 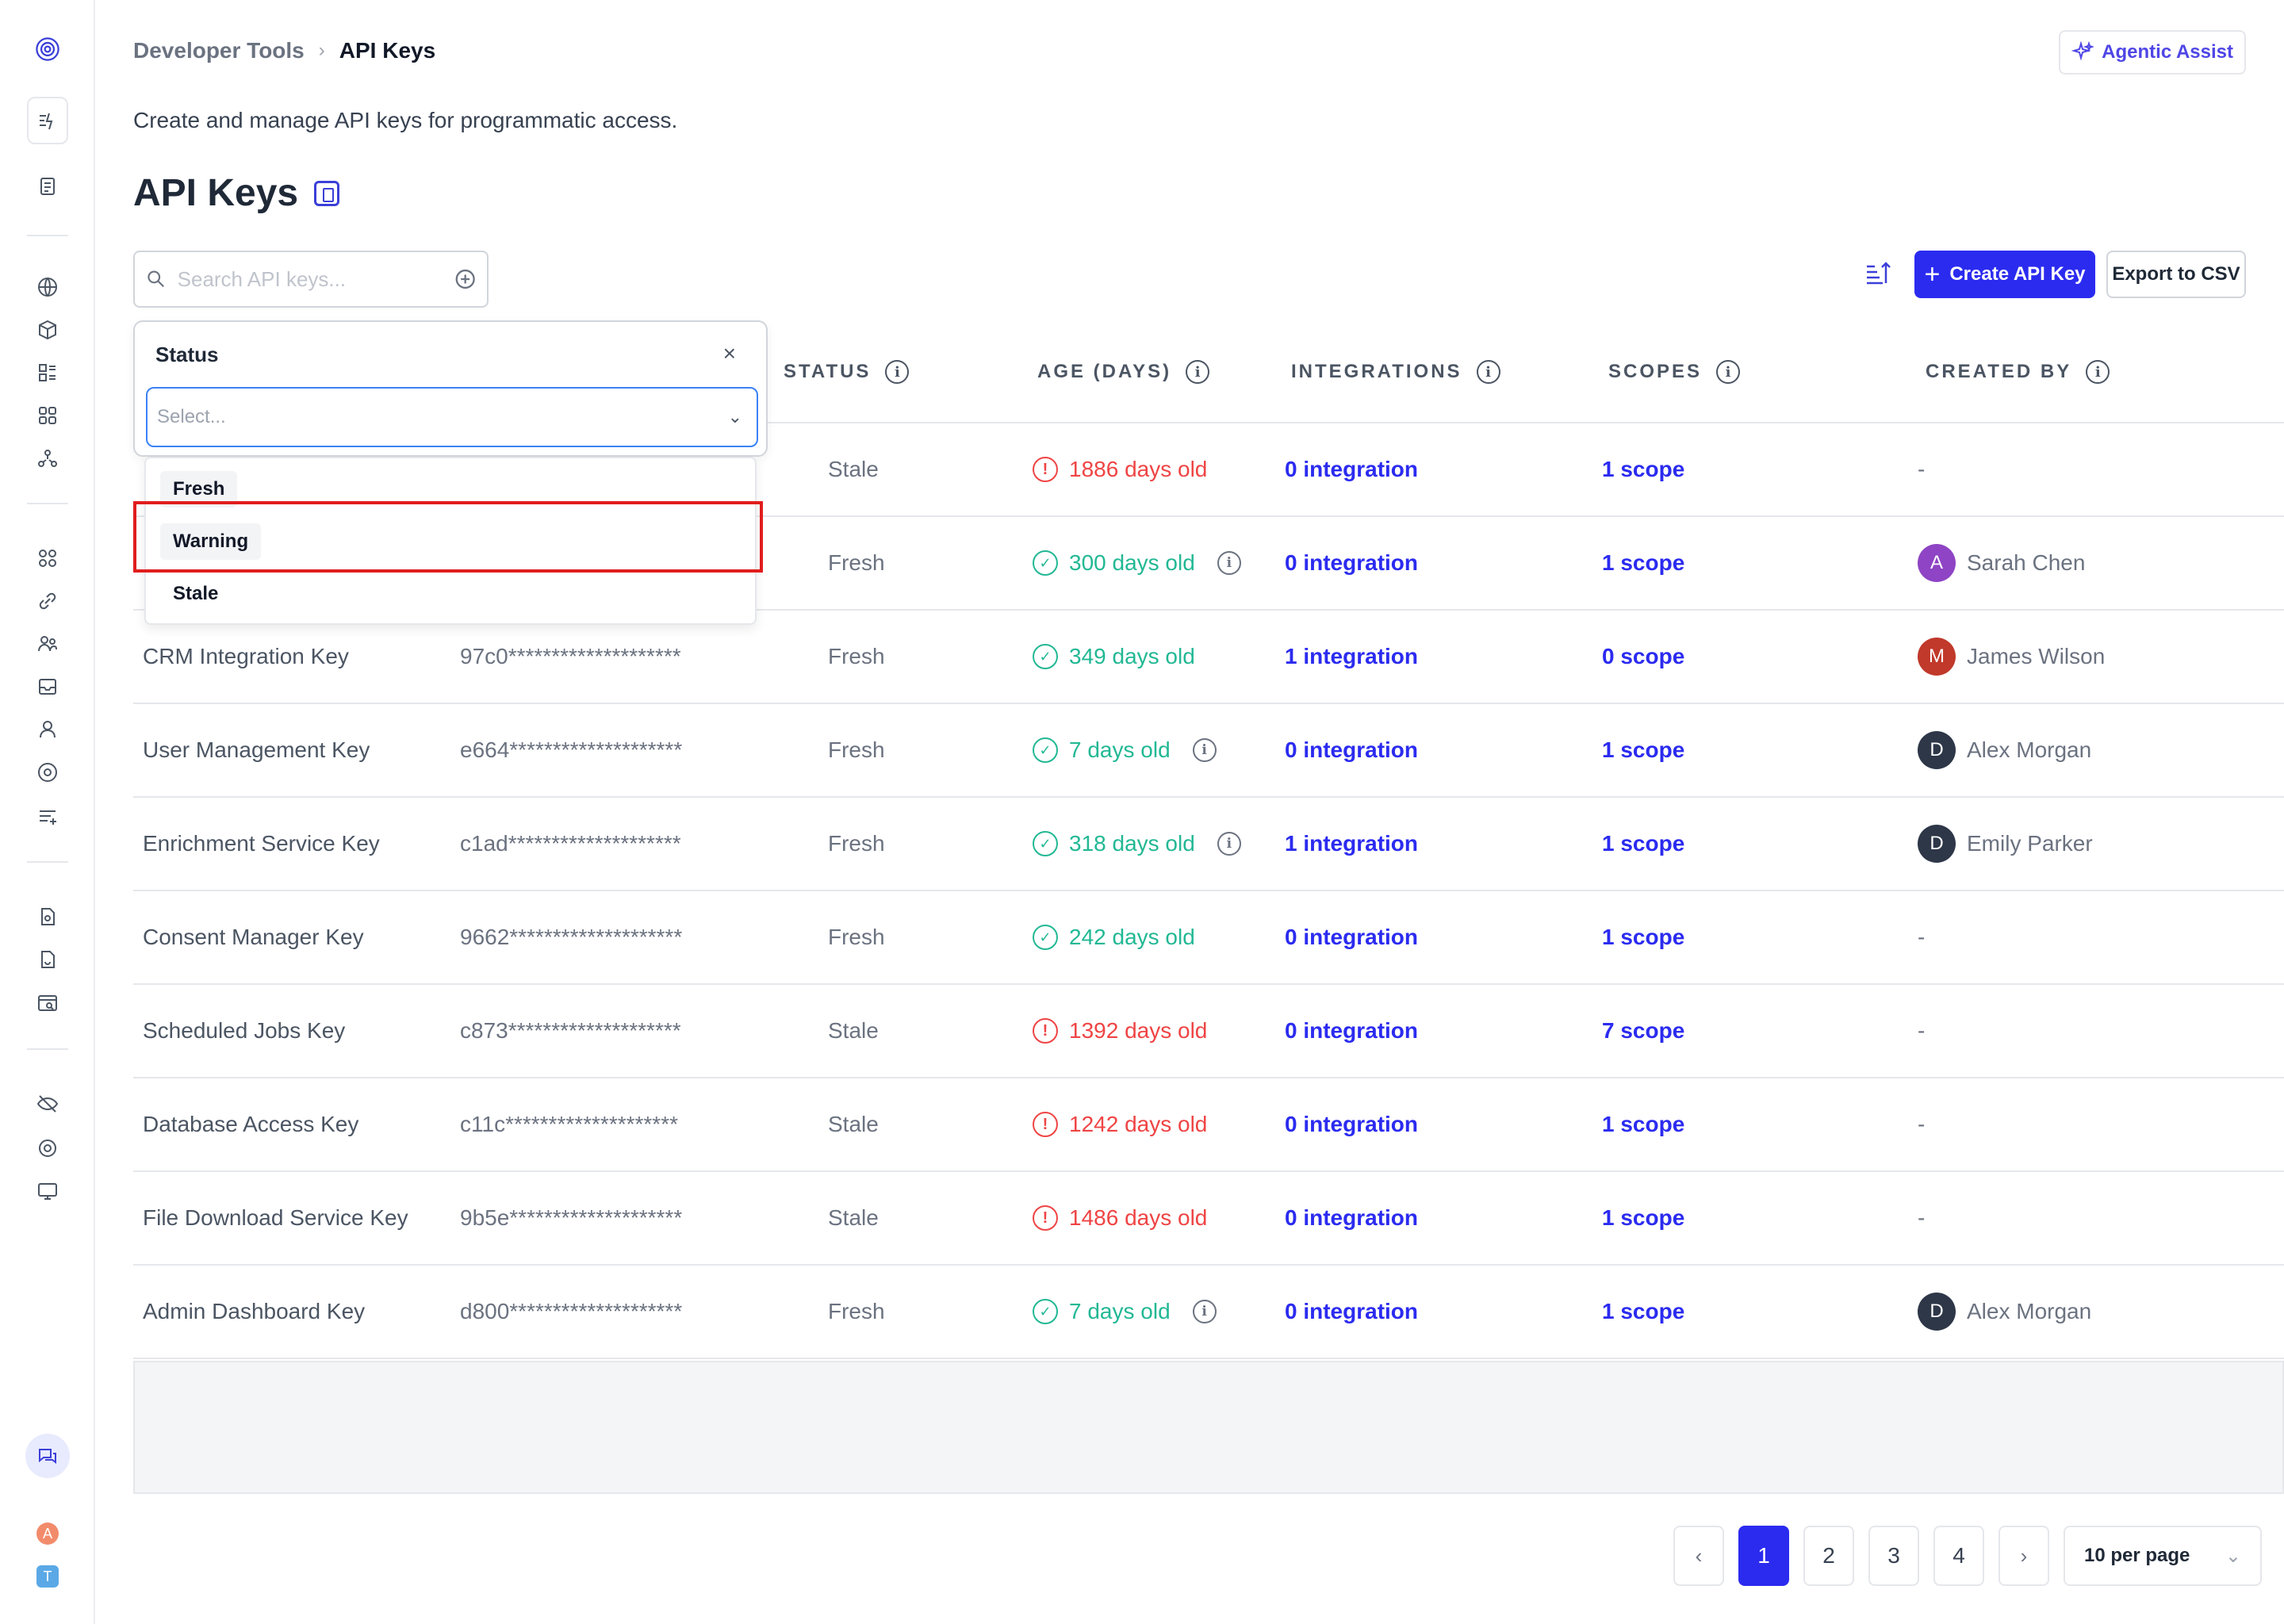 What do you see at coordinates (1893, 1556) in the screenshot?
I see `page-button-3: 3` at bounding box center [1893, 1556].